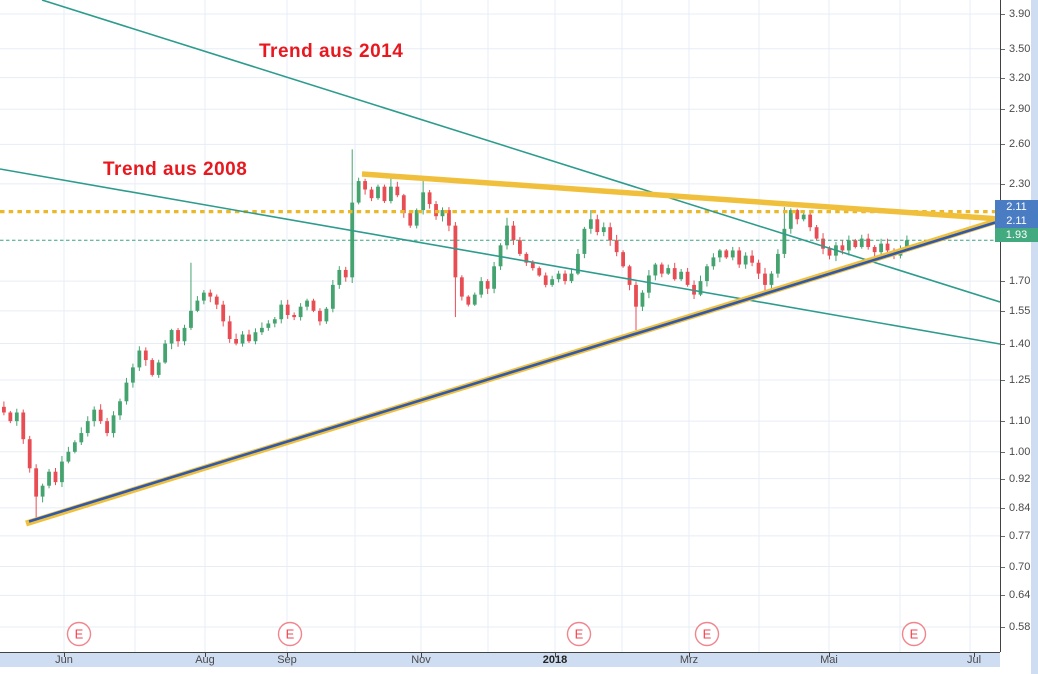 The width and height of the screenshot is (1038, 674). I want to click on annotation-trend-aus-2008: Trend aus 2008, so click(175, 169).